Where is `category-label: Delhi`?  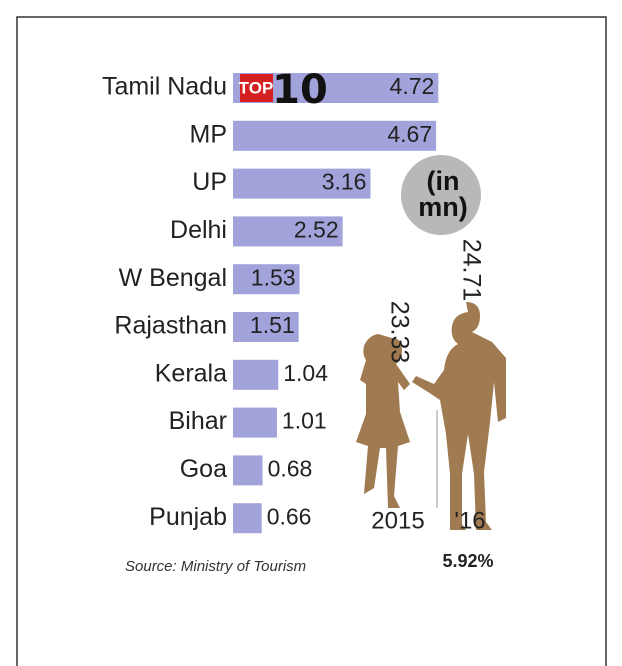 category-label: Delhi is located at coordinates (198, 230).